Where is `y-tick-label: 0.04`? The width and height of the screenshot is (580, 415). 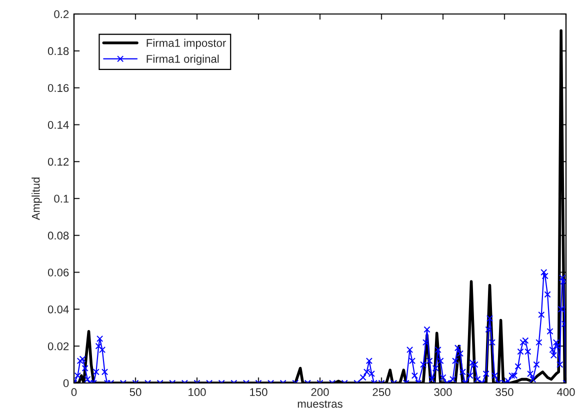 y-tick-label: 0.04 is located at coordinates (58, 309).